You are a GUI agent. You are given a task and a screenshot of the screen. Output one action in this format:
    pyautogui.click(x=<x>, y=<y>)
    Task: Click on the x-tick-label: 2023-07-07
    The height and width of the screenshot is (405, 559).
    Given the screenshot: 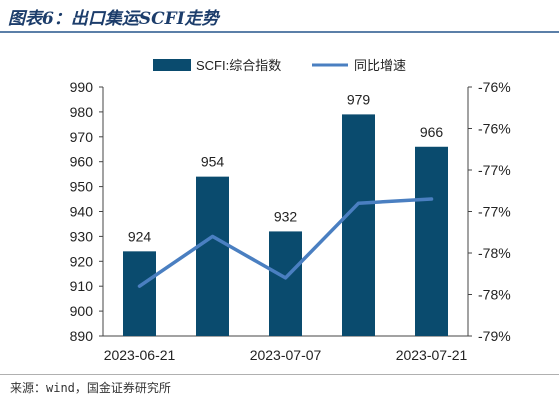 What is the action you would take?
    pyautogui.click(x=286, y=355)
    